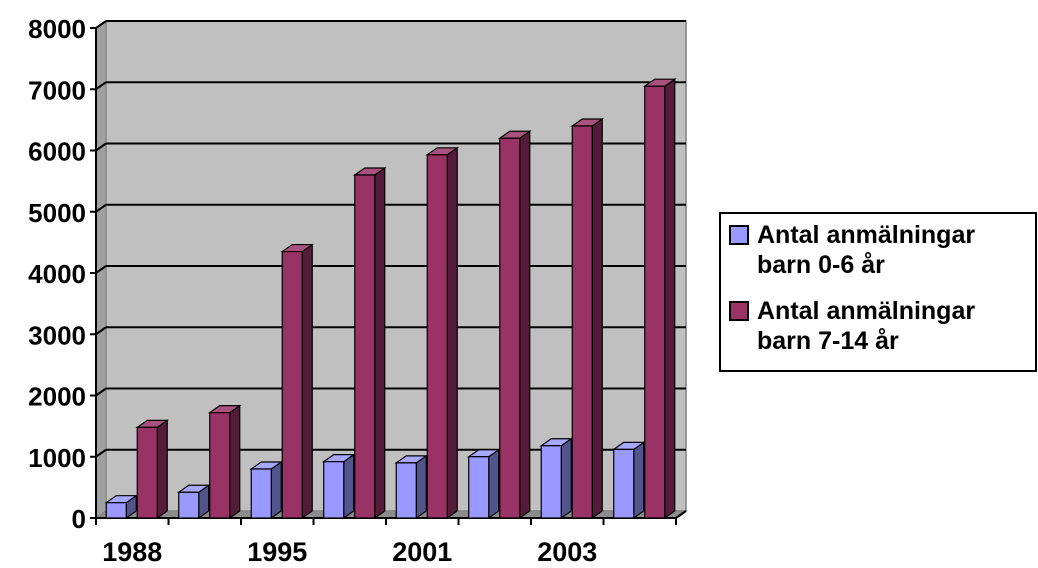  What do you see at coordinates (277, 552) in the screenshot?
I see `x-tick-label: 1995` at bounding box center [277, 552].